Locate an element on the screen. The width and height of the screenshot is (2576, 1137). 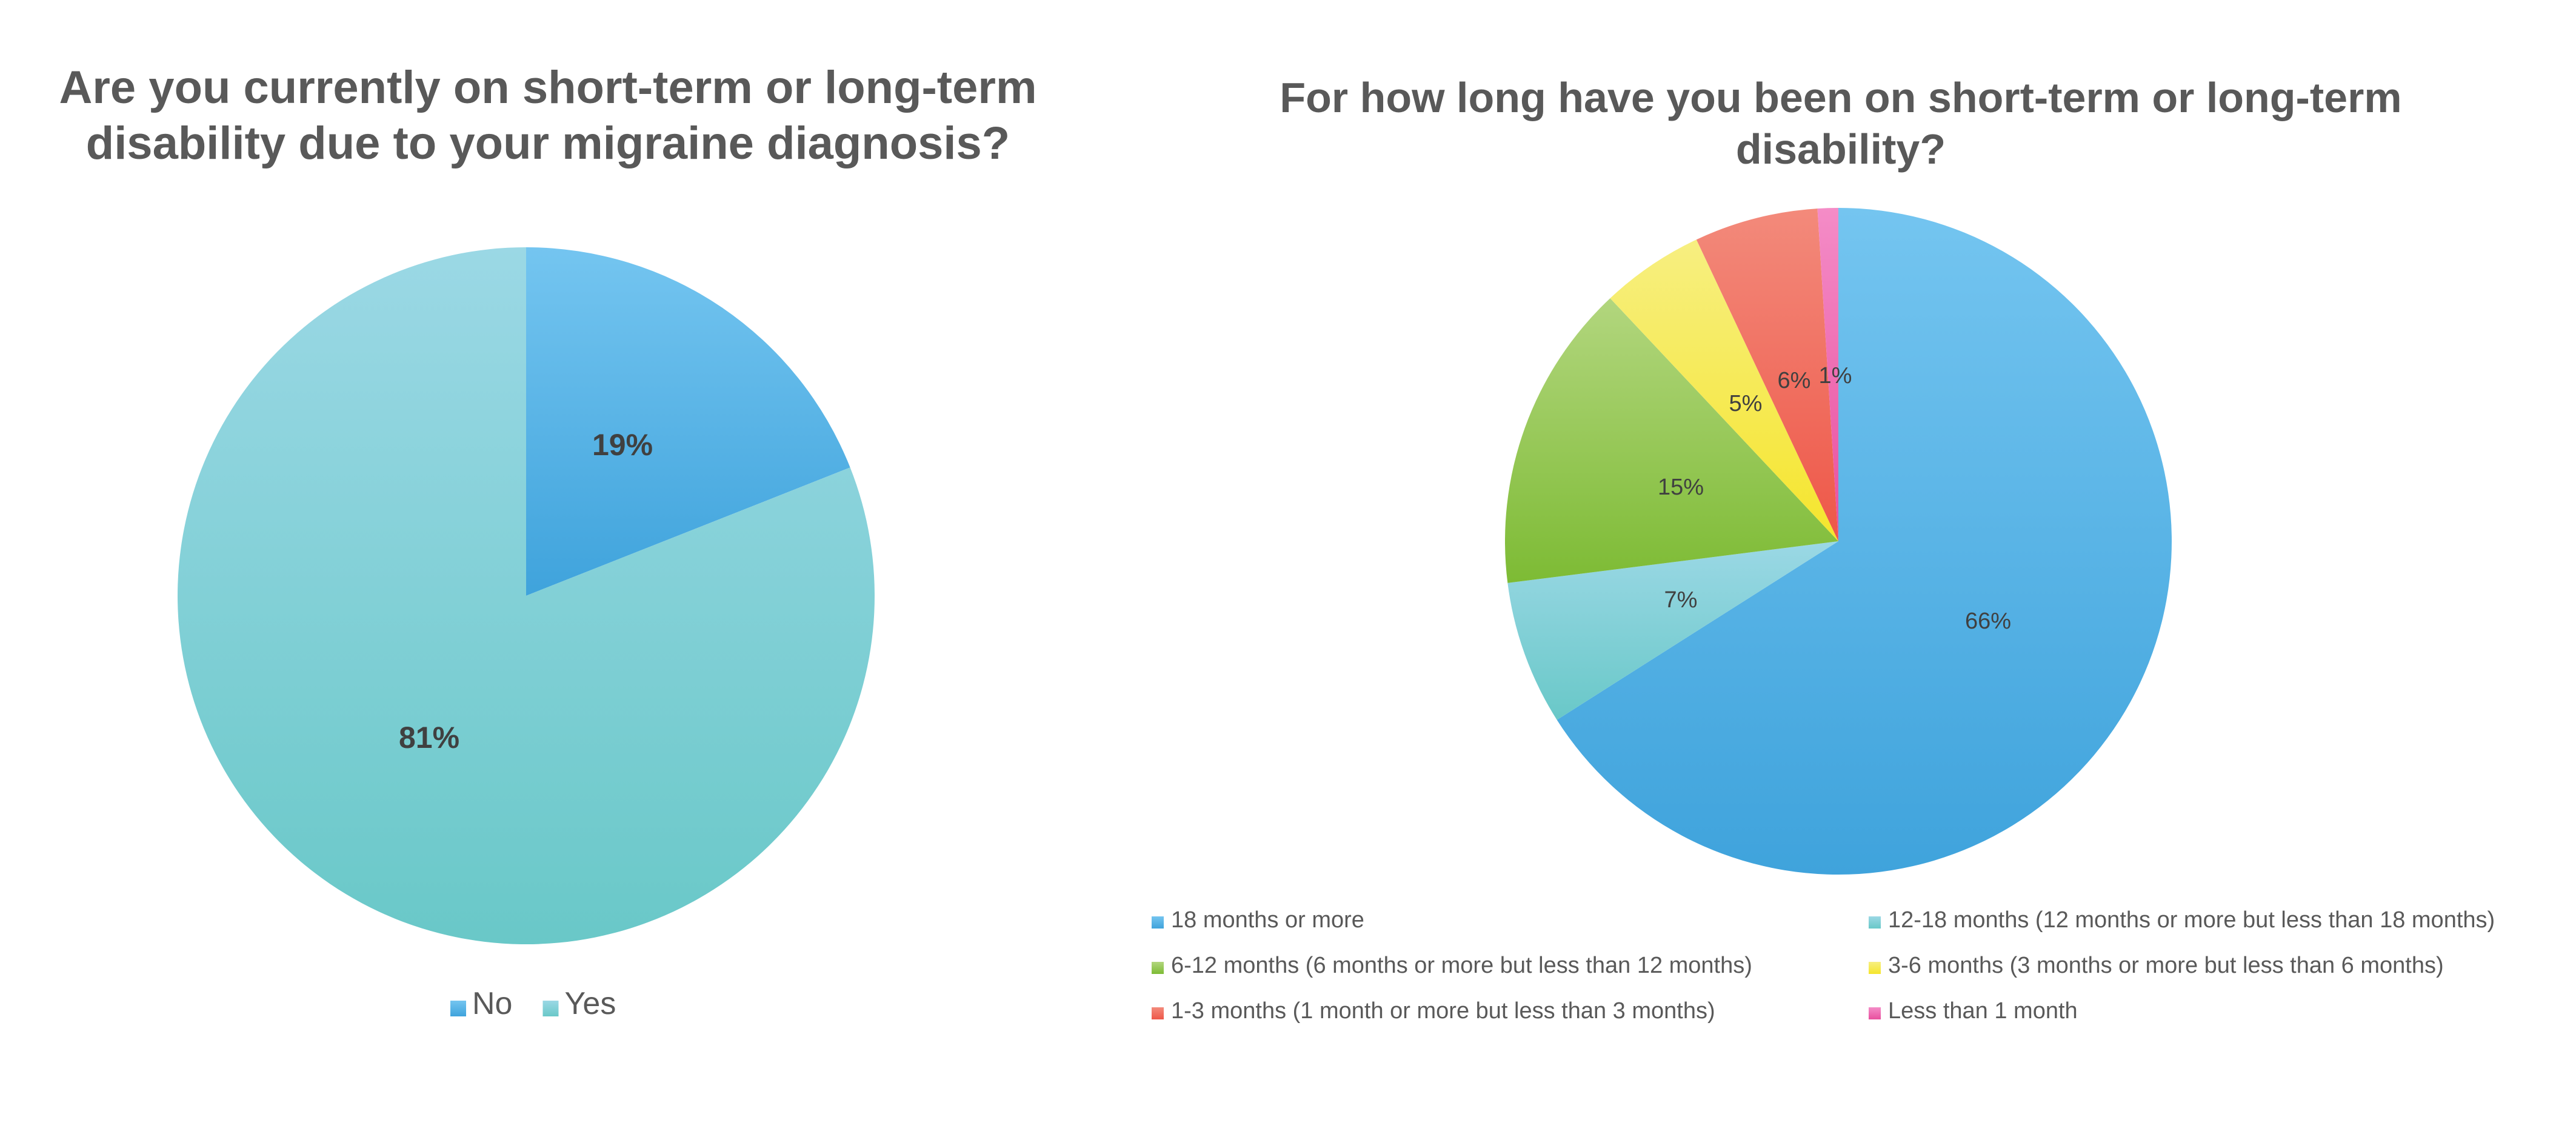
legend-label-yes: Yes is located at coordinates (590, 1003).